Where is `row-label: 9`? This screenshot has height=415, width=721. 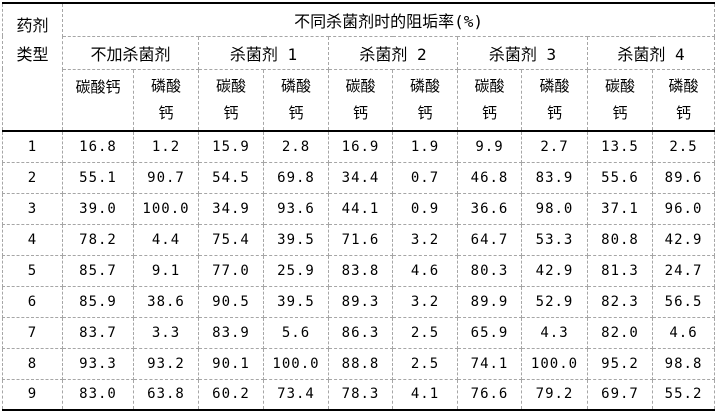
row-label: 9 is located at coordinates (32, 394).